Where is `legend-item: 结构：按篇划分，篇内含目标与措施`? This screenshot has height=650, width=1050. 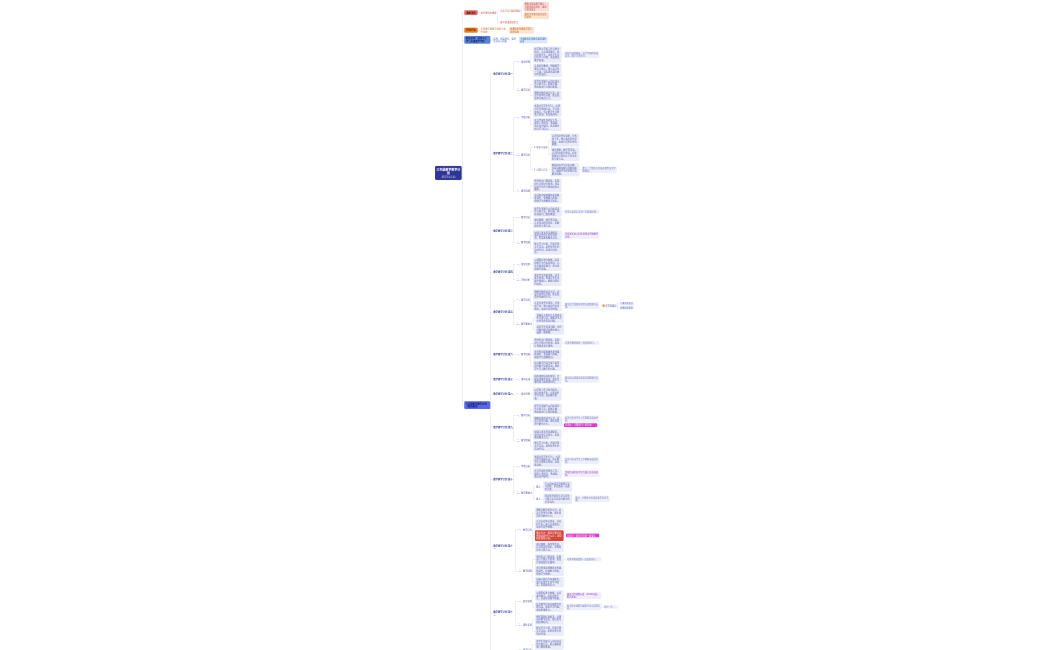 legend-item: 结构：按篇划分，篇内含目标与措施 is located at coordinates (505, 40).